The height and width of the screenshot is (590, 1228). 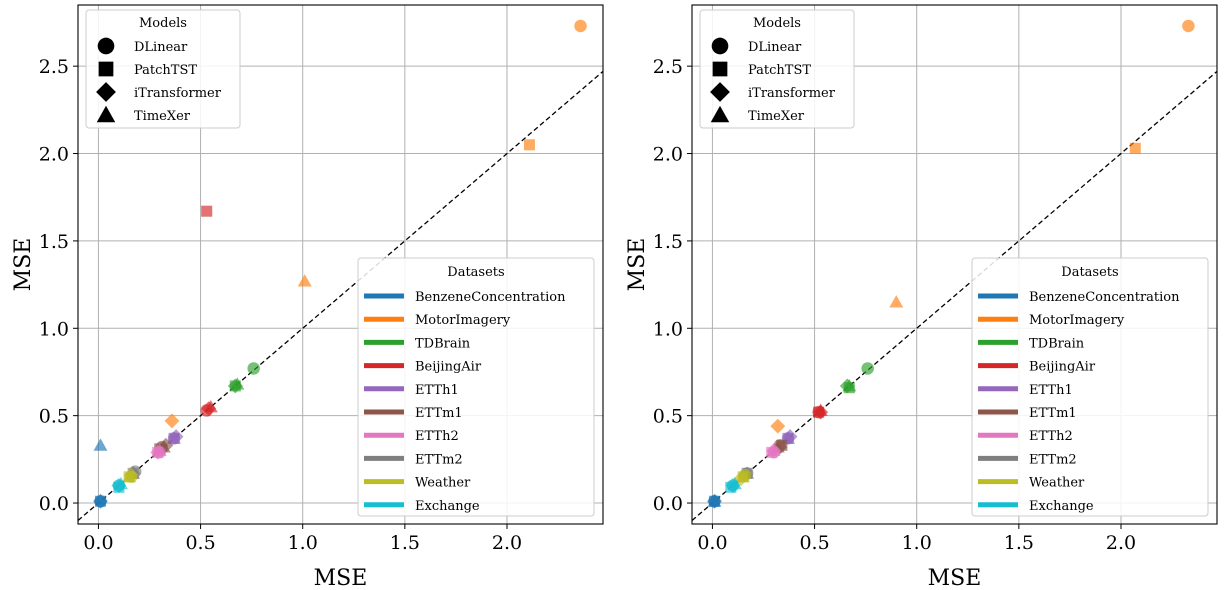 I want to click on models-legend: Models DLinear PatchTST iTransformer TimeXer, so click(x=777, y=69).